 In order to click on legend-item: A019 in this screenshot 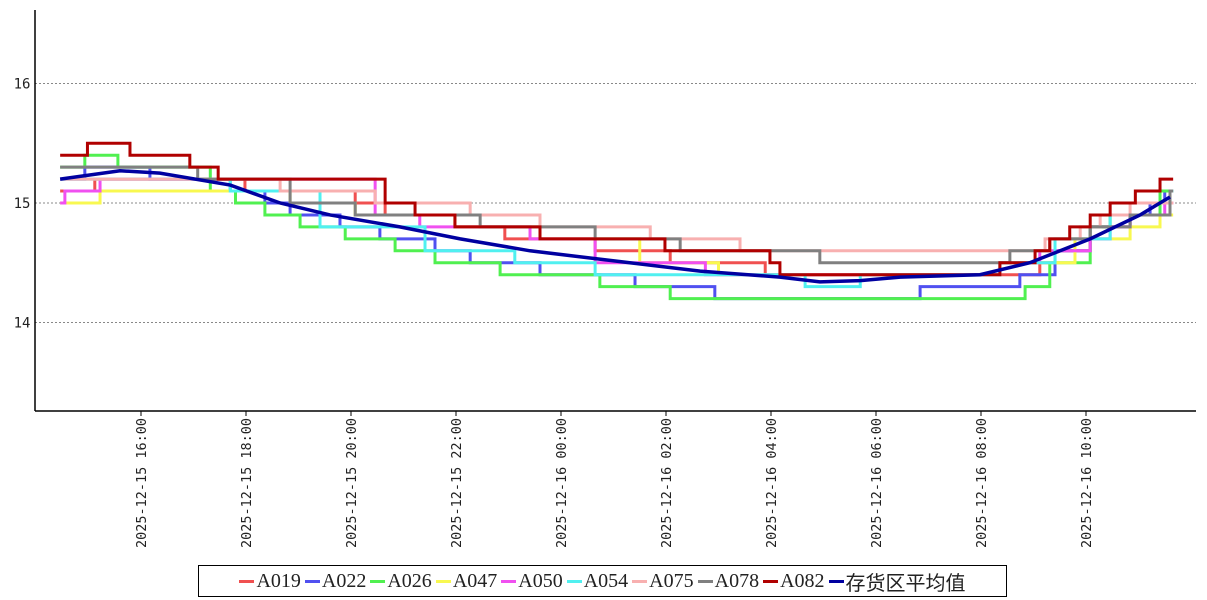, I will do `click(270, 581)`.